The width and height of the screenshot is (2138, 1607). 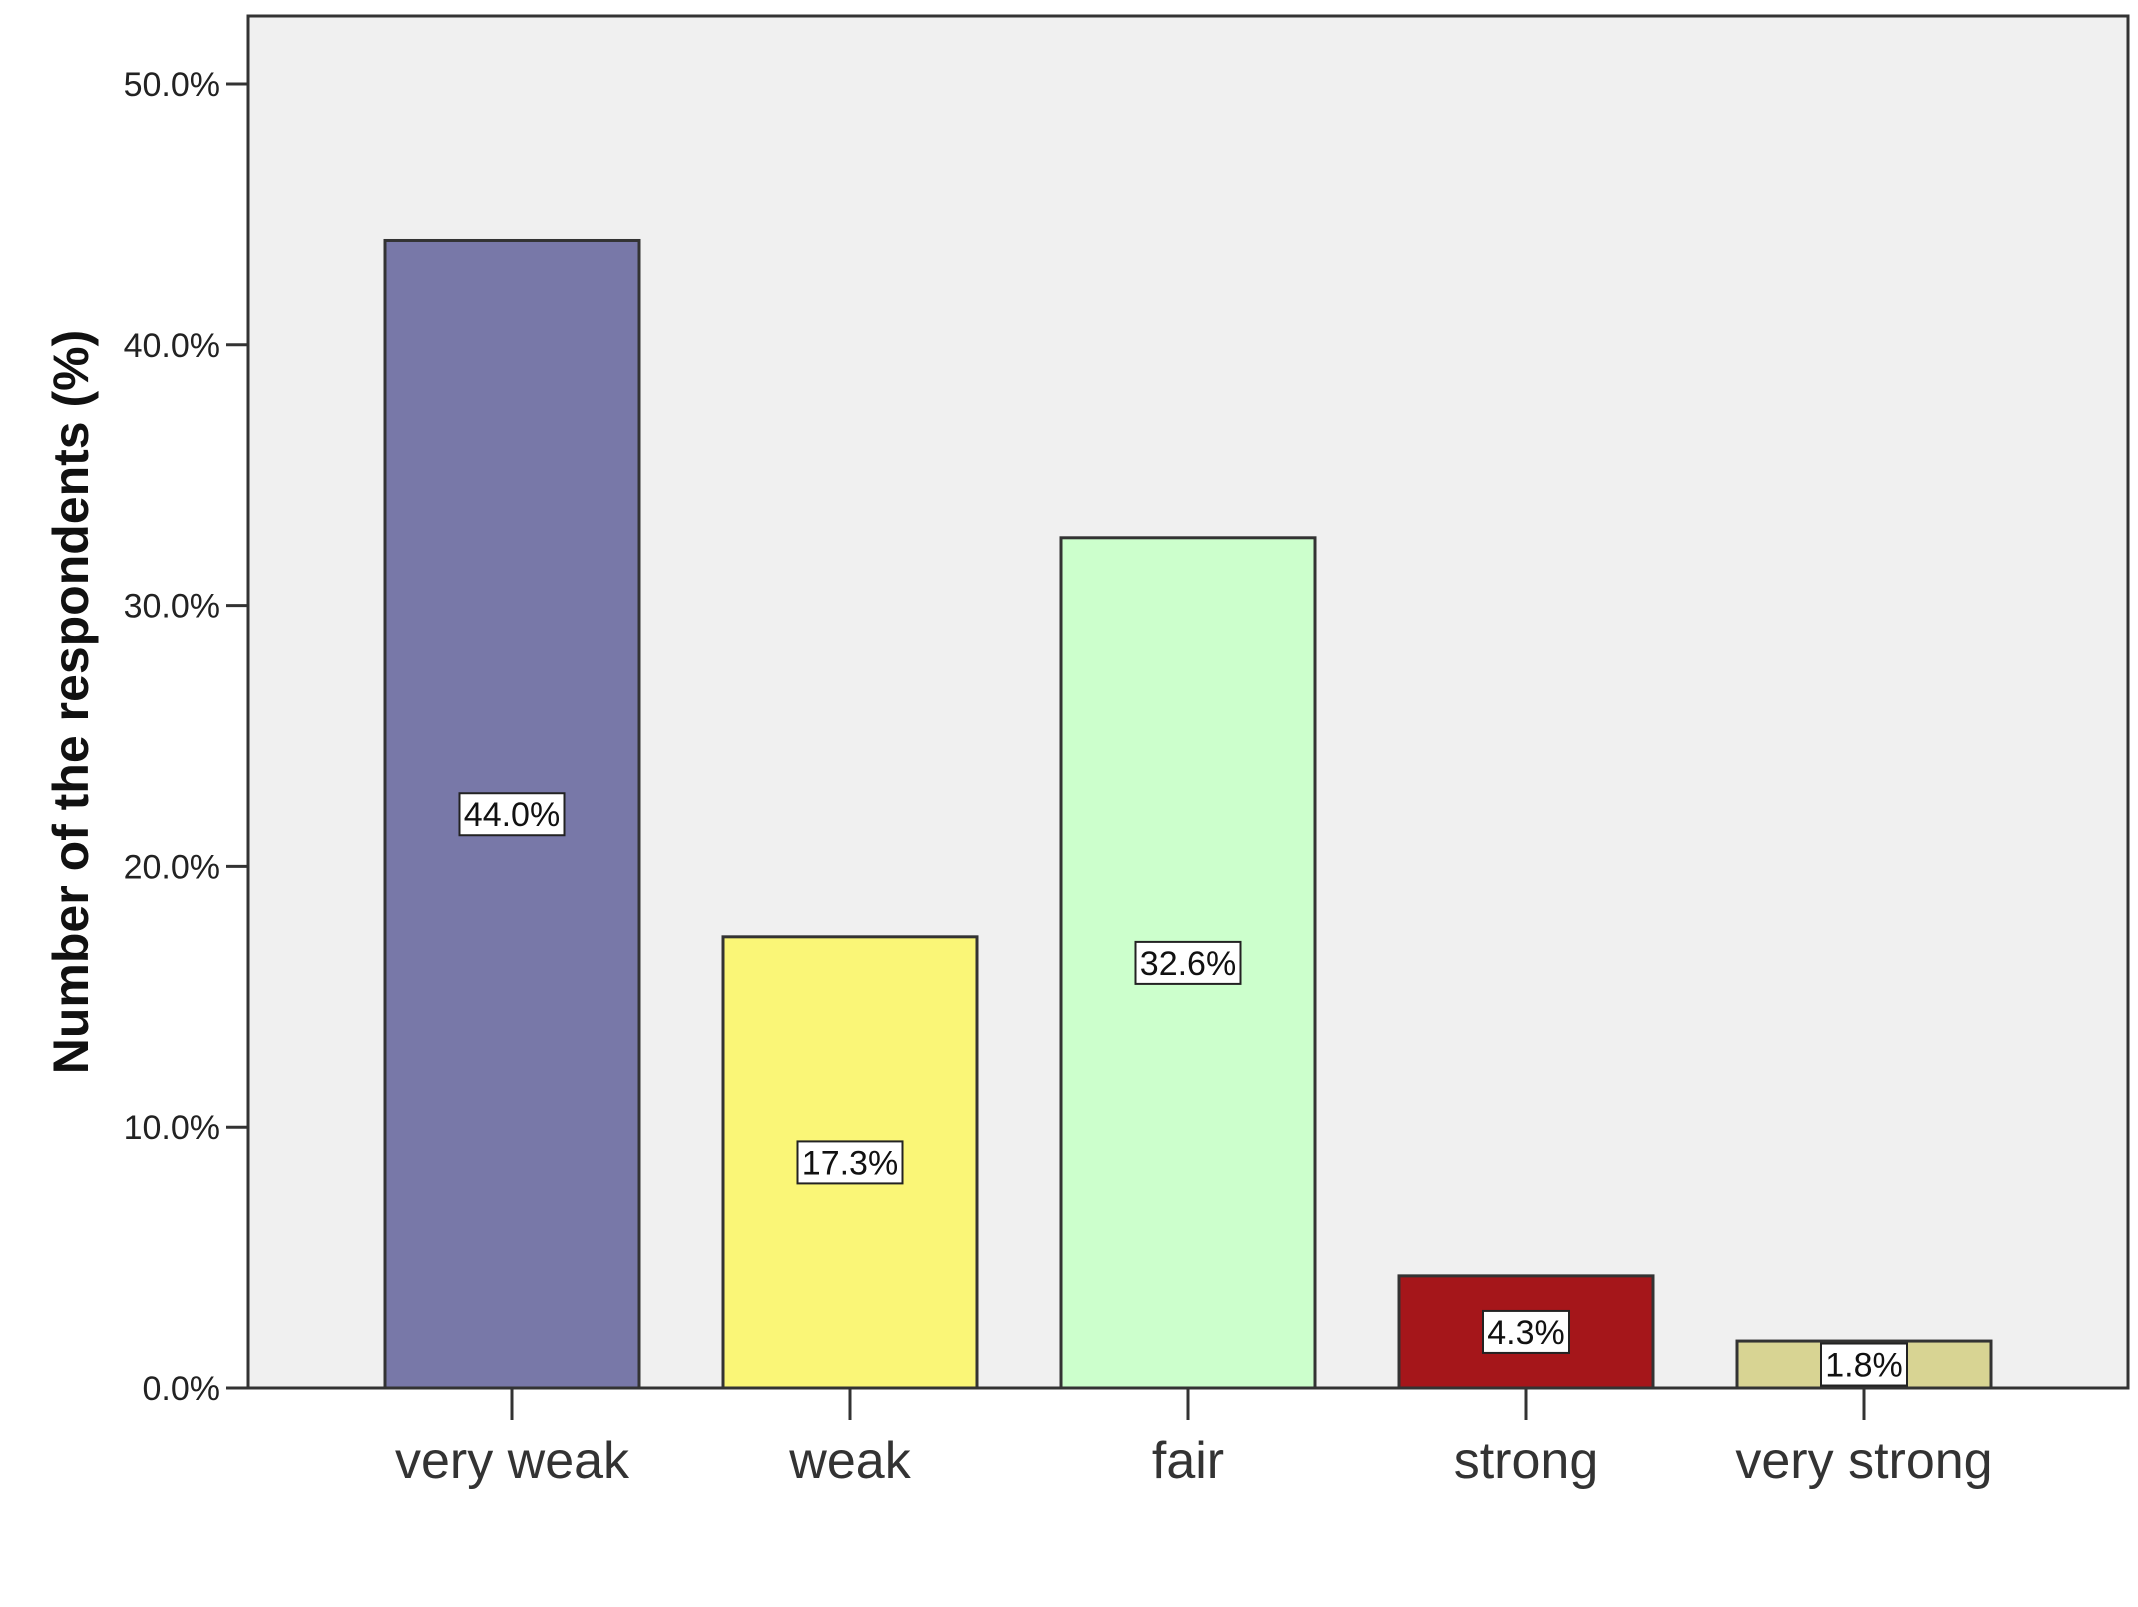 I want to click on x-category-label: very weak, so click(x=512, y=1461).